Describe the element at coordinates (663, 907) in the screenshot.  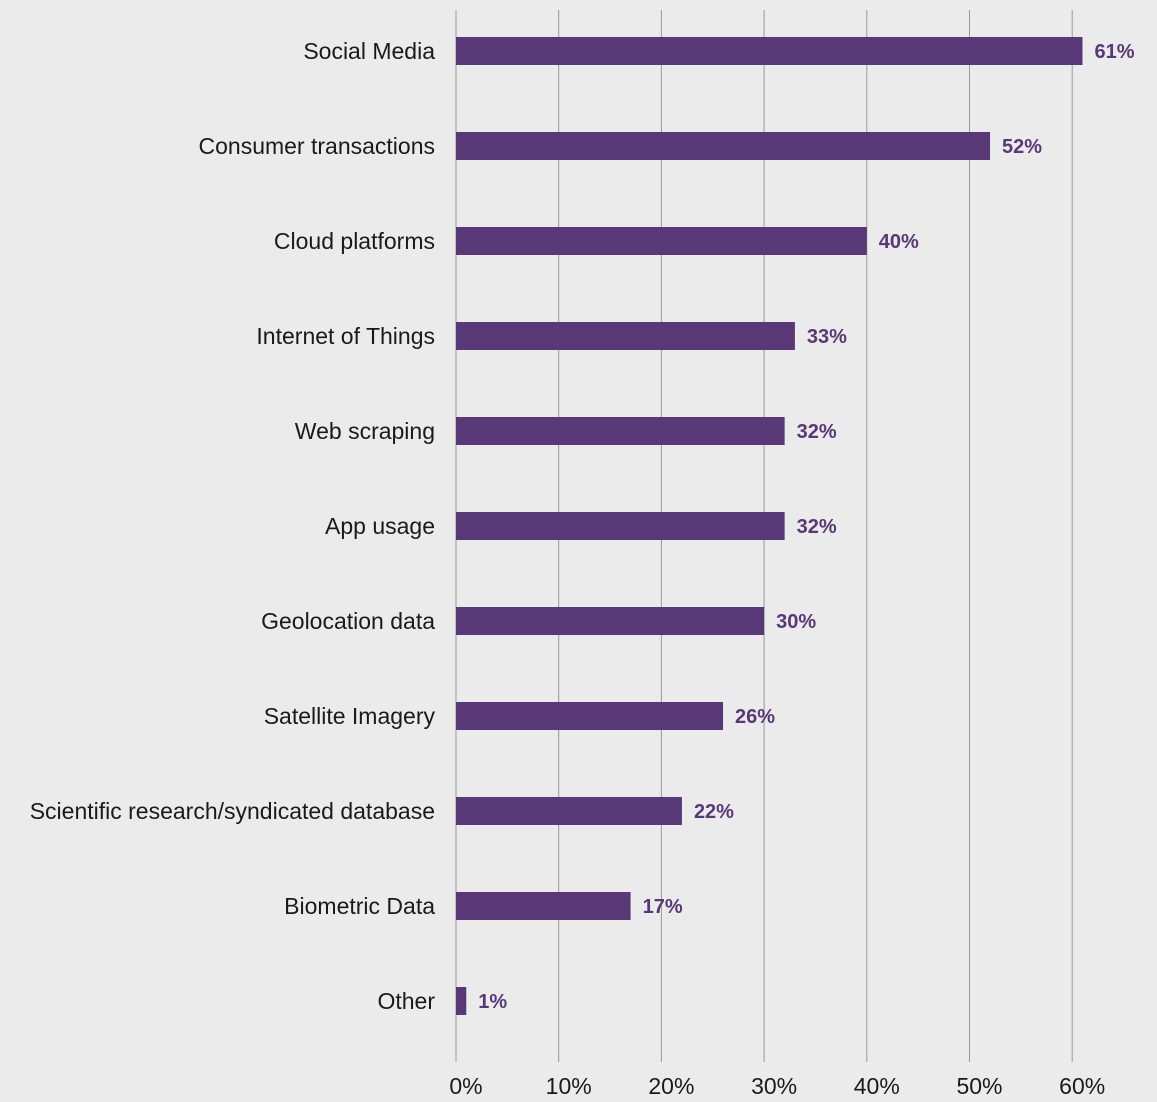
I see `value-label: 17%` at that location.